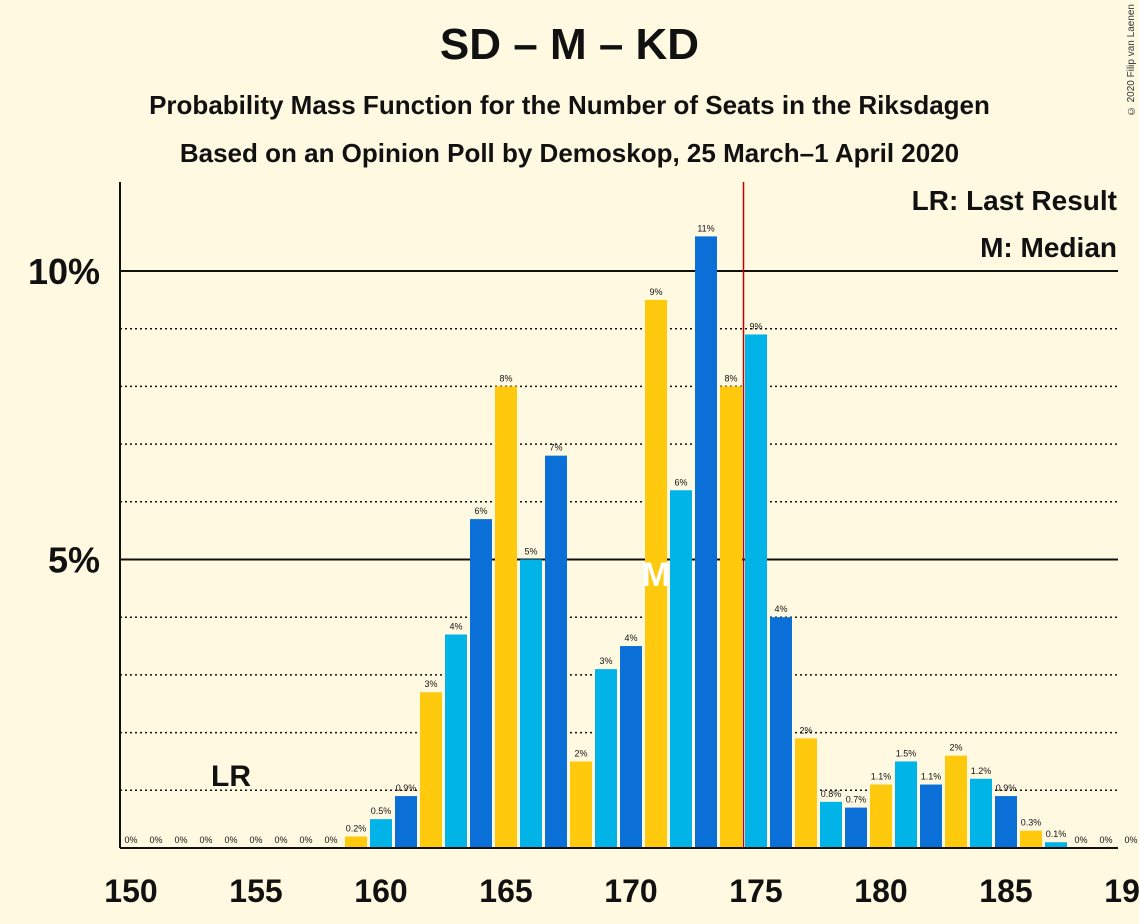 The height and width of the screenshot is (924, 1139). I want to click on bar-label-seat-180: 1.1%, so click(881, 777).